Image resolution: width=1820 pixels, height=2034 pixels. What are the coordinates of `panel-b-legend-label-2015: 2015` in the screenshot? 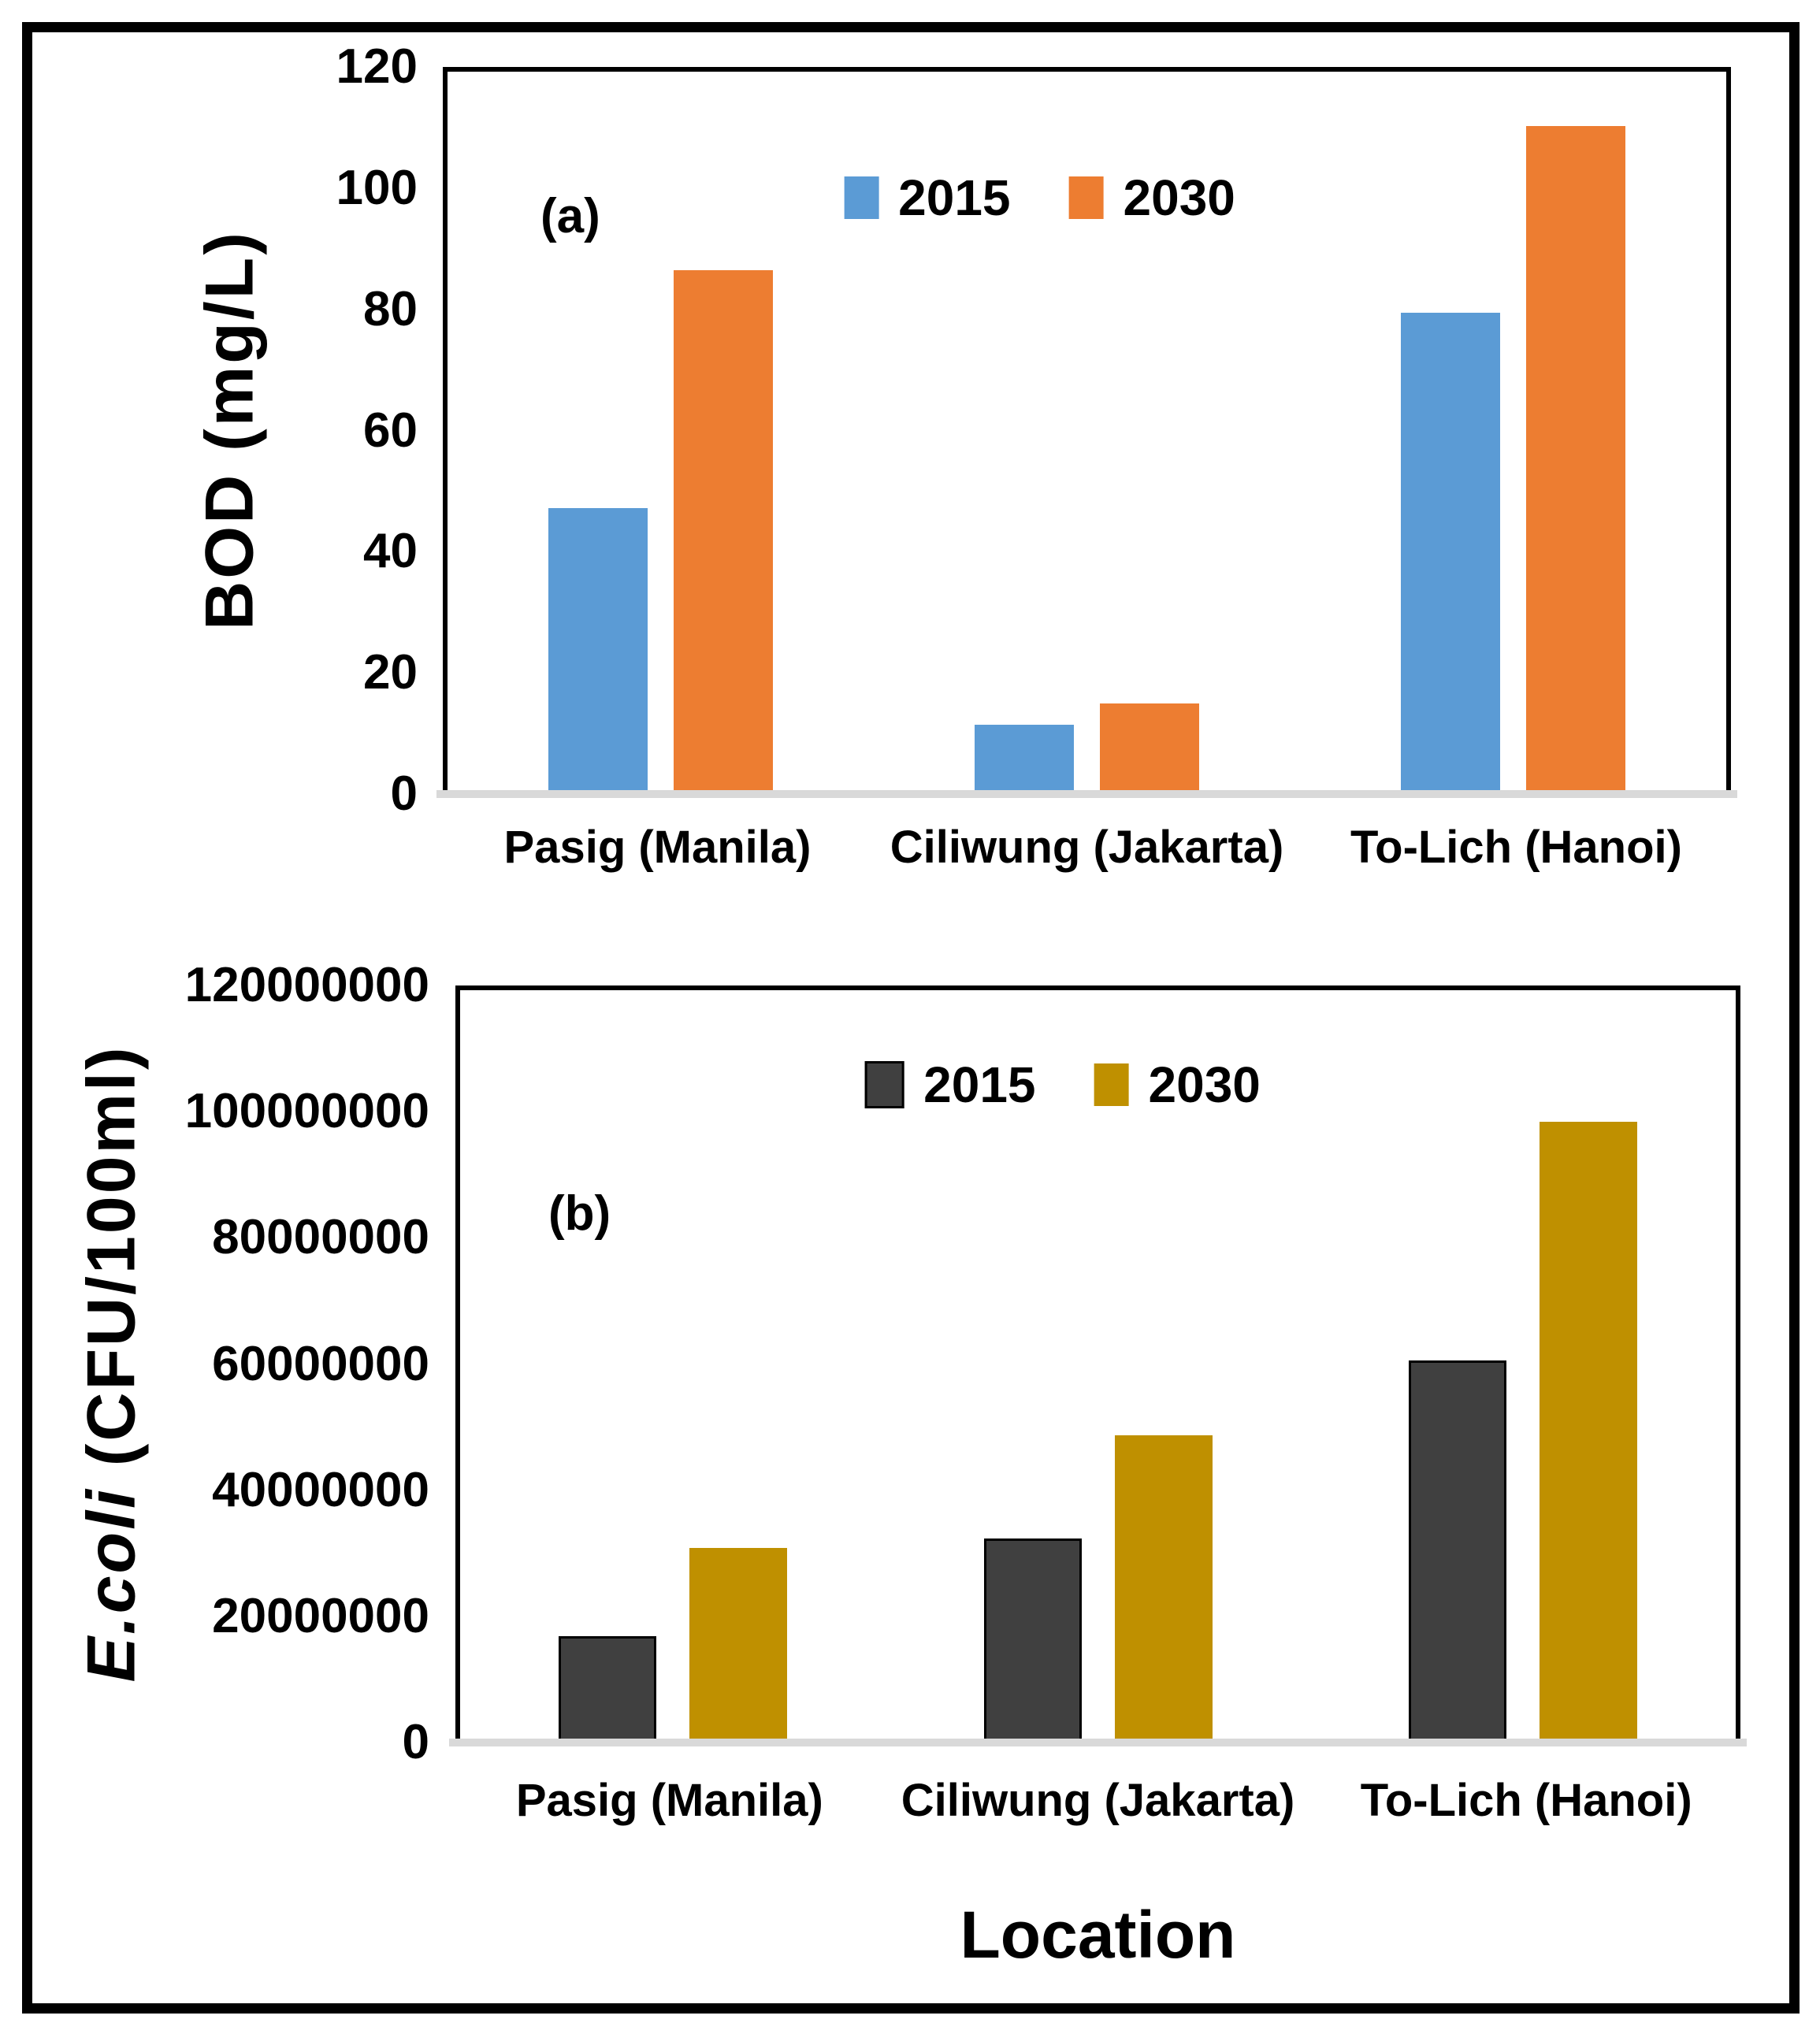 It's located at (979, 1084).